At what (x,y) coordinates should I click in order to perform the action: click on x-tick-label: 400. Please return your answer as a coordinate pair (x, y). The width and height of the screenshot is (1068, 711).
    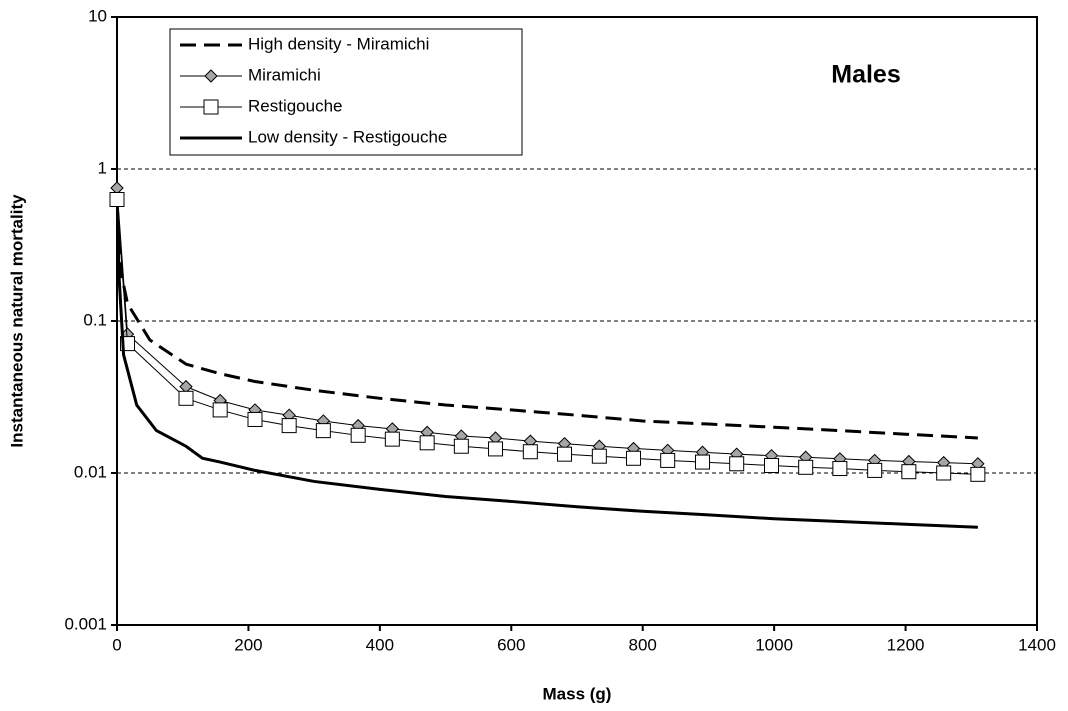
    Looking at the image, I should click on (380, 644).